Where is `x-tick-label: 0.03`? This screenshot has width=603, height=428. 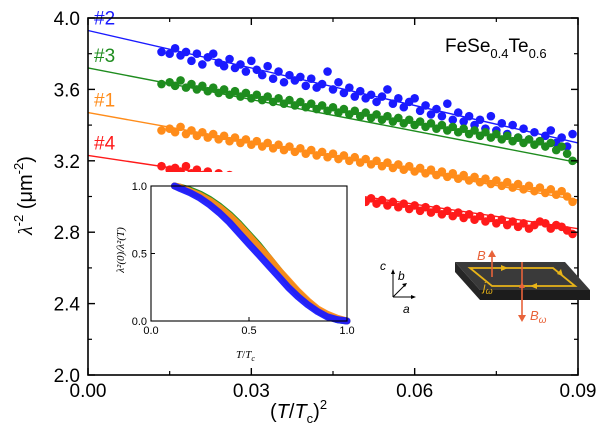 x-tick-label: 0.03 is located at coordinates (251, 391).